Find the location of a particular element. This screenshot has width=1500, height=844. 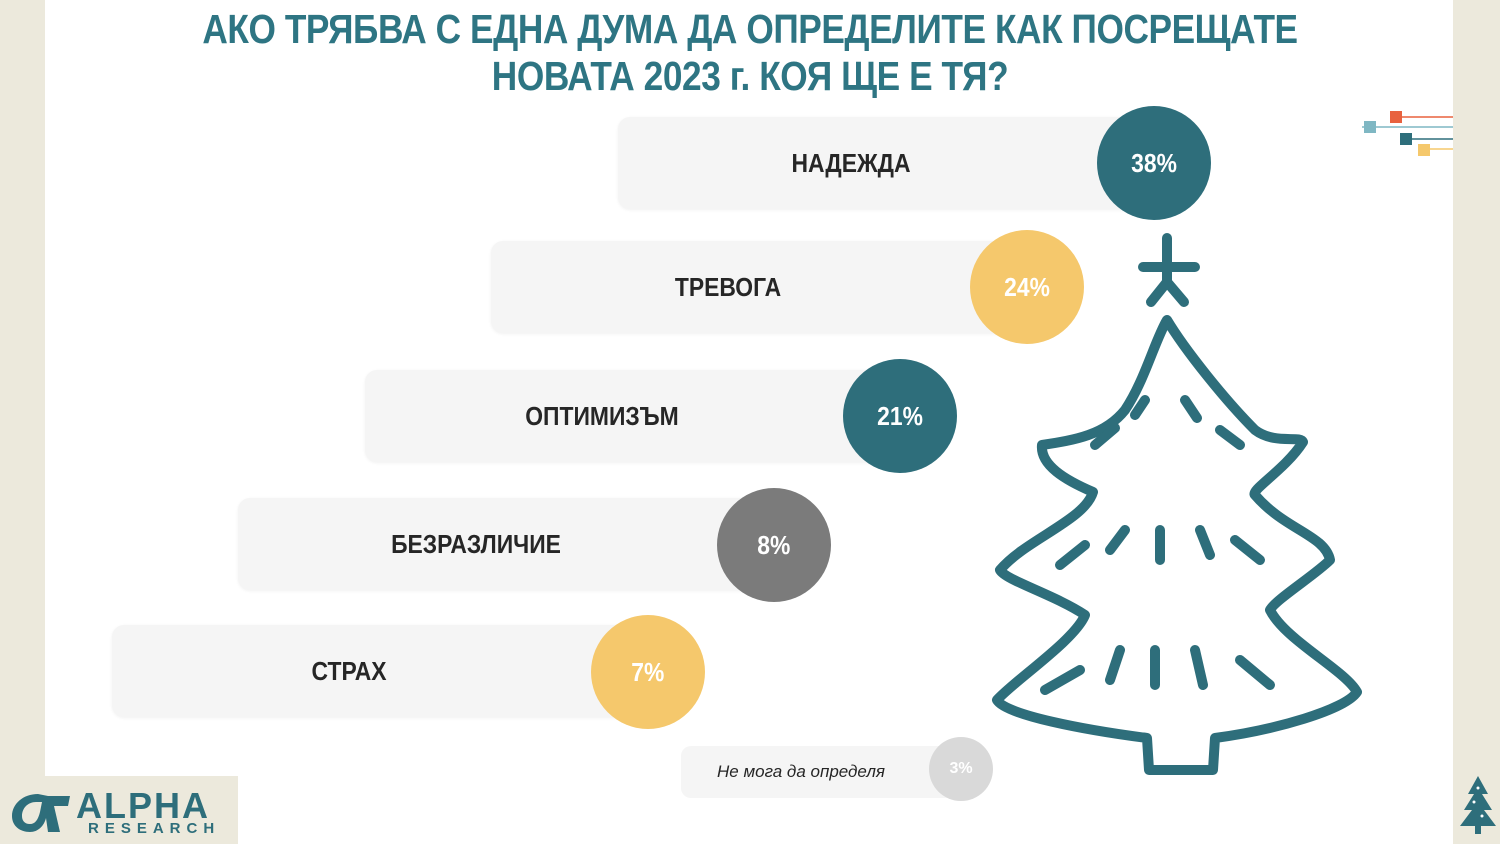

bar-anxiety: ТРЕВОГА is located at coordinates (751, 287).